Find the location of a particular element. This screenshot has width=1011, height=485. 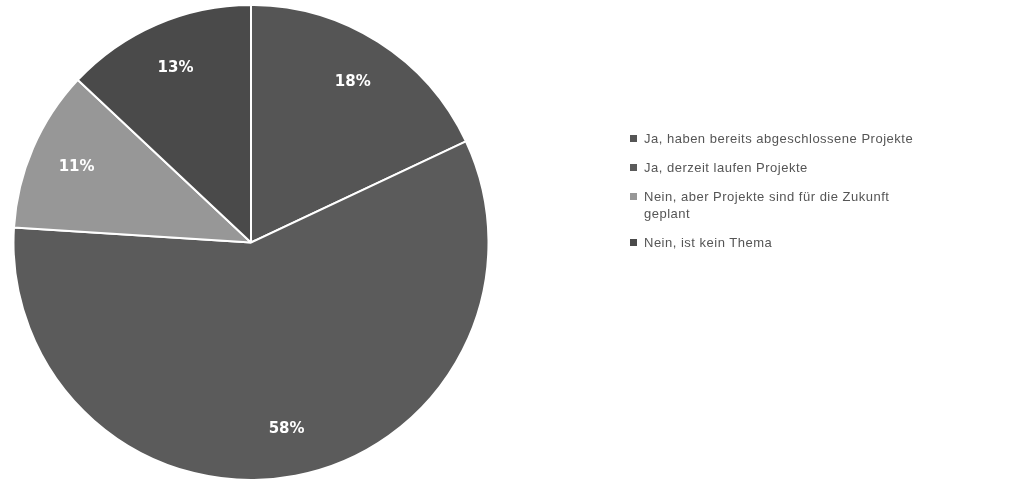

data-label: 58% is located at coordinates (286, 428).